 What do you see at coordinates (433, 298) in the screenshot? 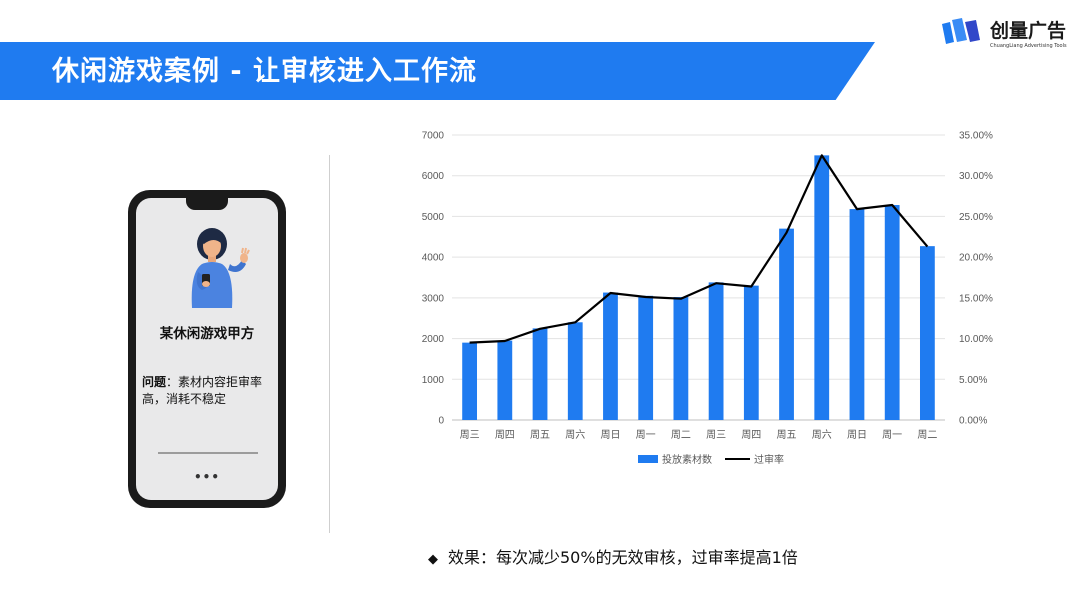
I see `y-left-tick-label: 3000` at bounding box center [433, 298].